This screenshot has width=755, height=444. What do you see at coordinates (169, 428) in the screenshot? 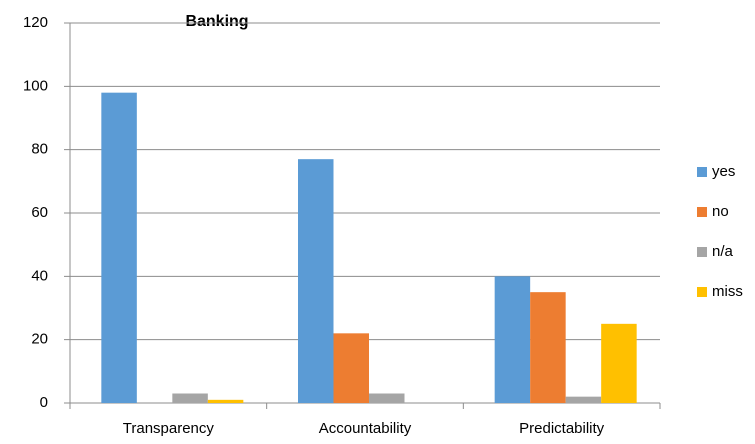
I see `x-tick-label: Transparency` at bounding box center [169, 428].